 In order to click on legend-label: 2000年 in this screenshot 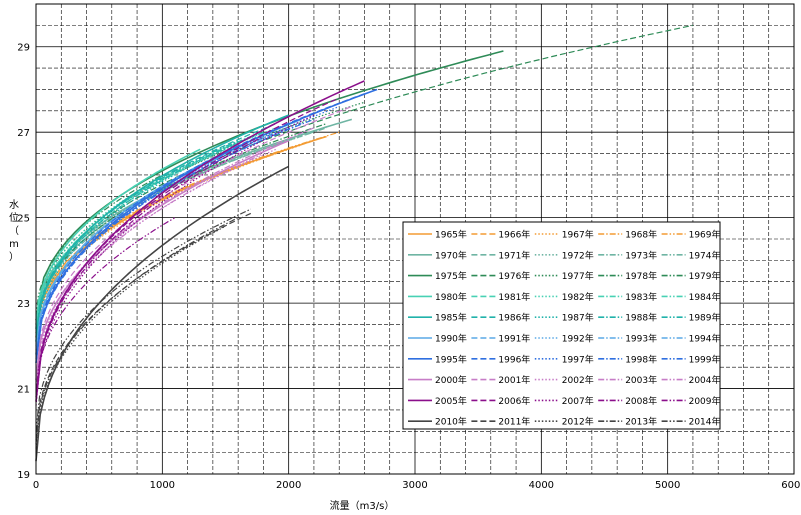, I will do `click(451, 380)`.